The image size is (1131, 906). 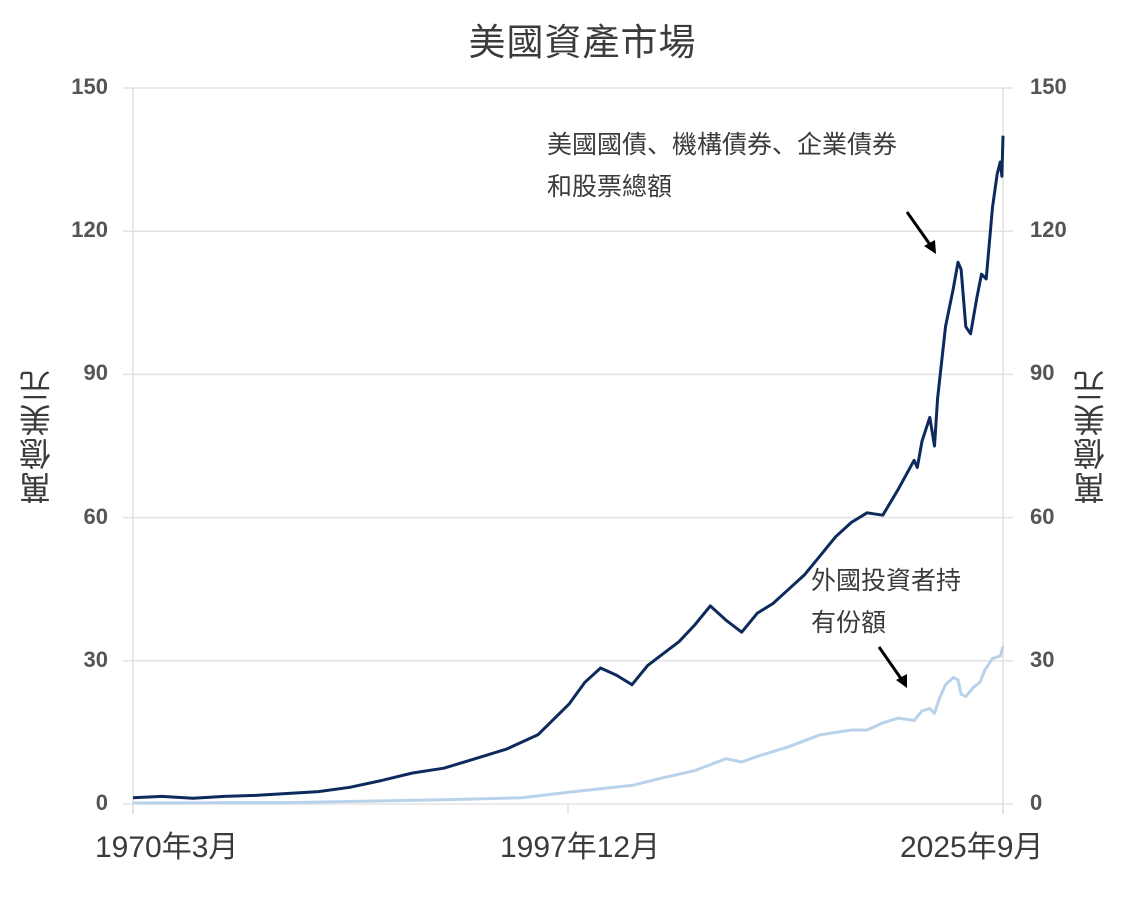 I want to click on y-tick-right-30: 30, so click(x=1042, y=659).